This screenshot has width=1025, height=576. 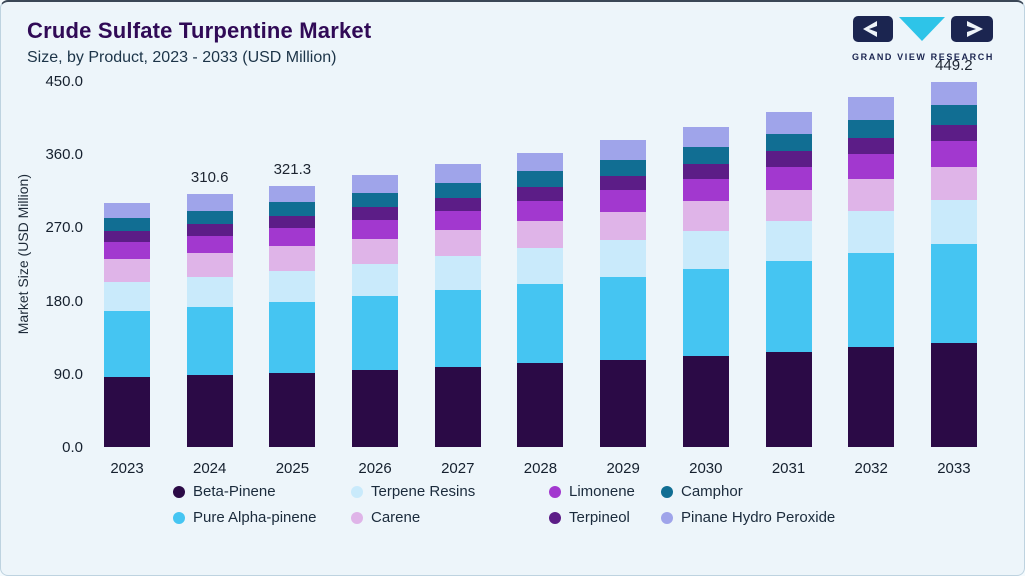 What do you see at coordinates (262, 491) in the screenshot?
I see `legend-item-beta-pinene: Beta-Pinene` at bounding box center [262, 491].